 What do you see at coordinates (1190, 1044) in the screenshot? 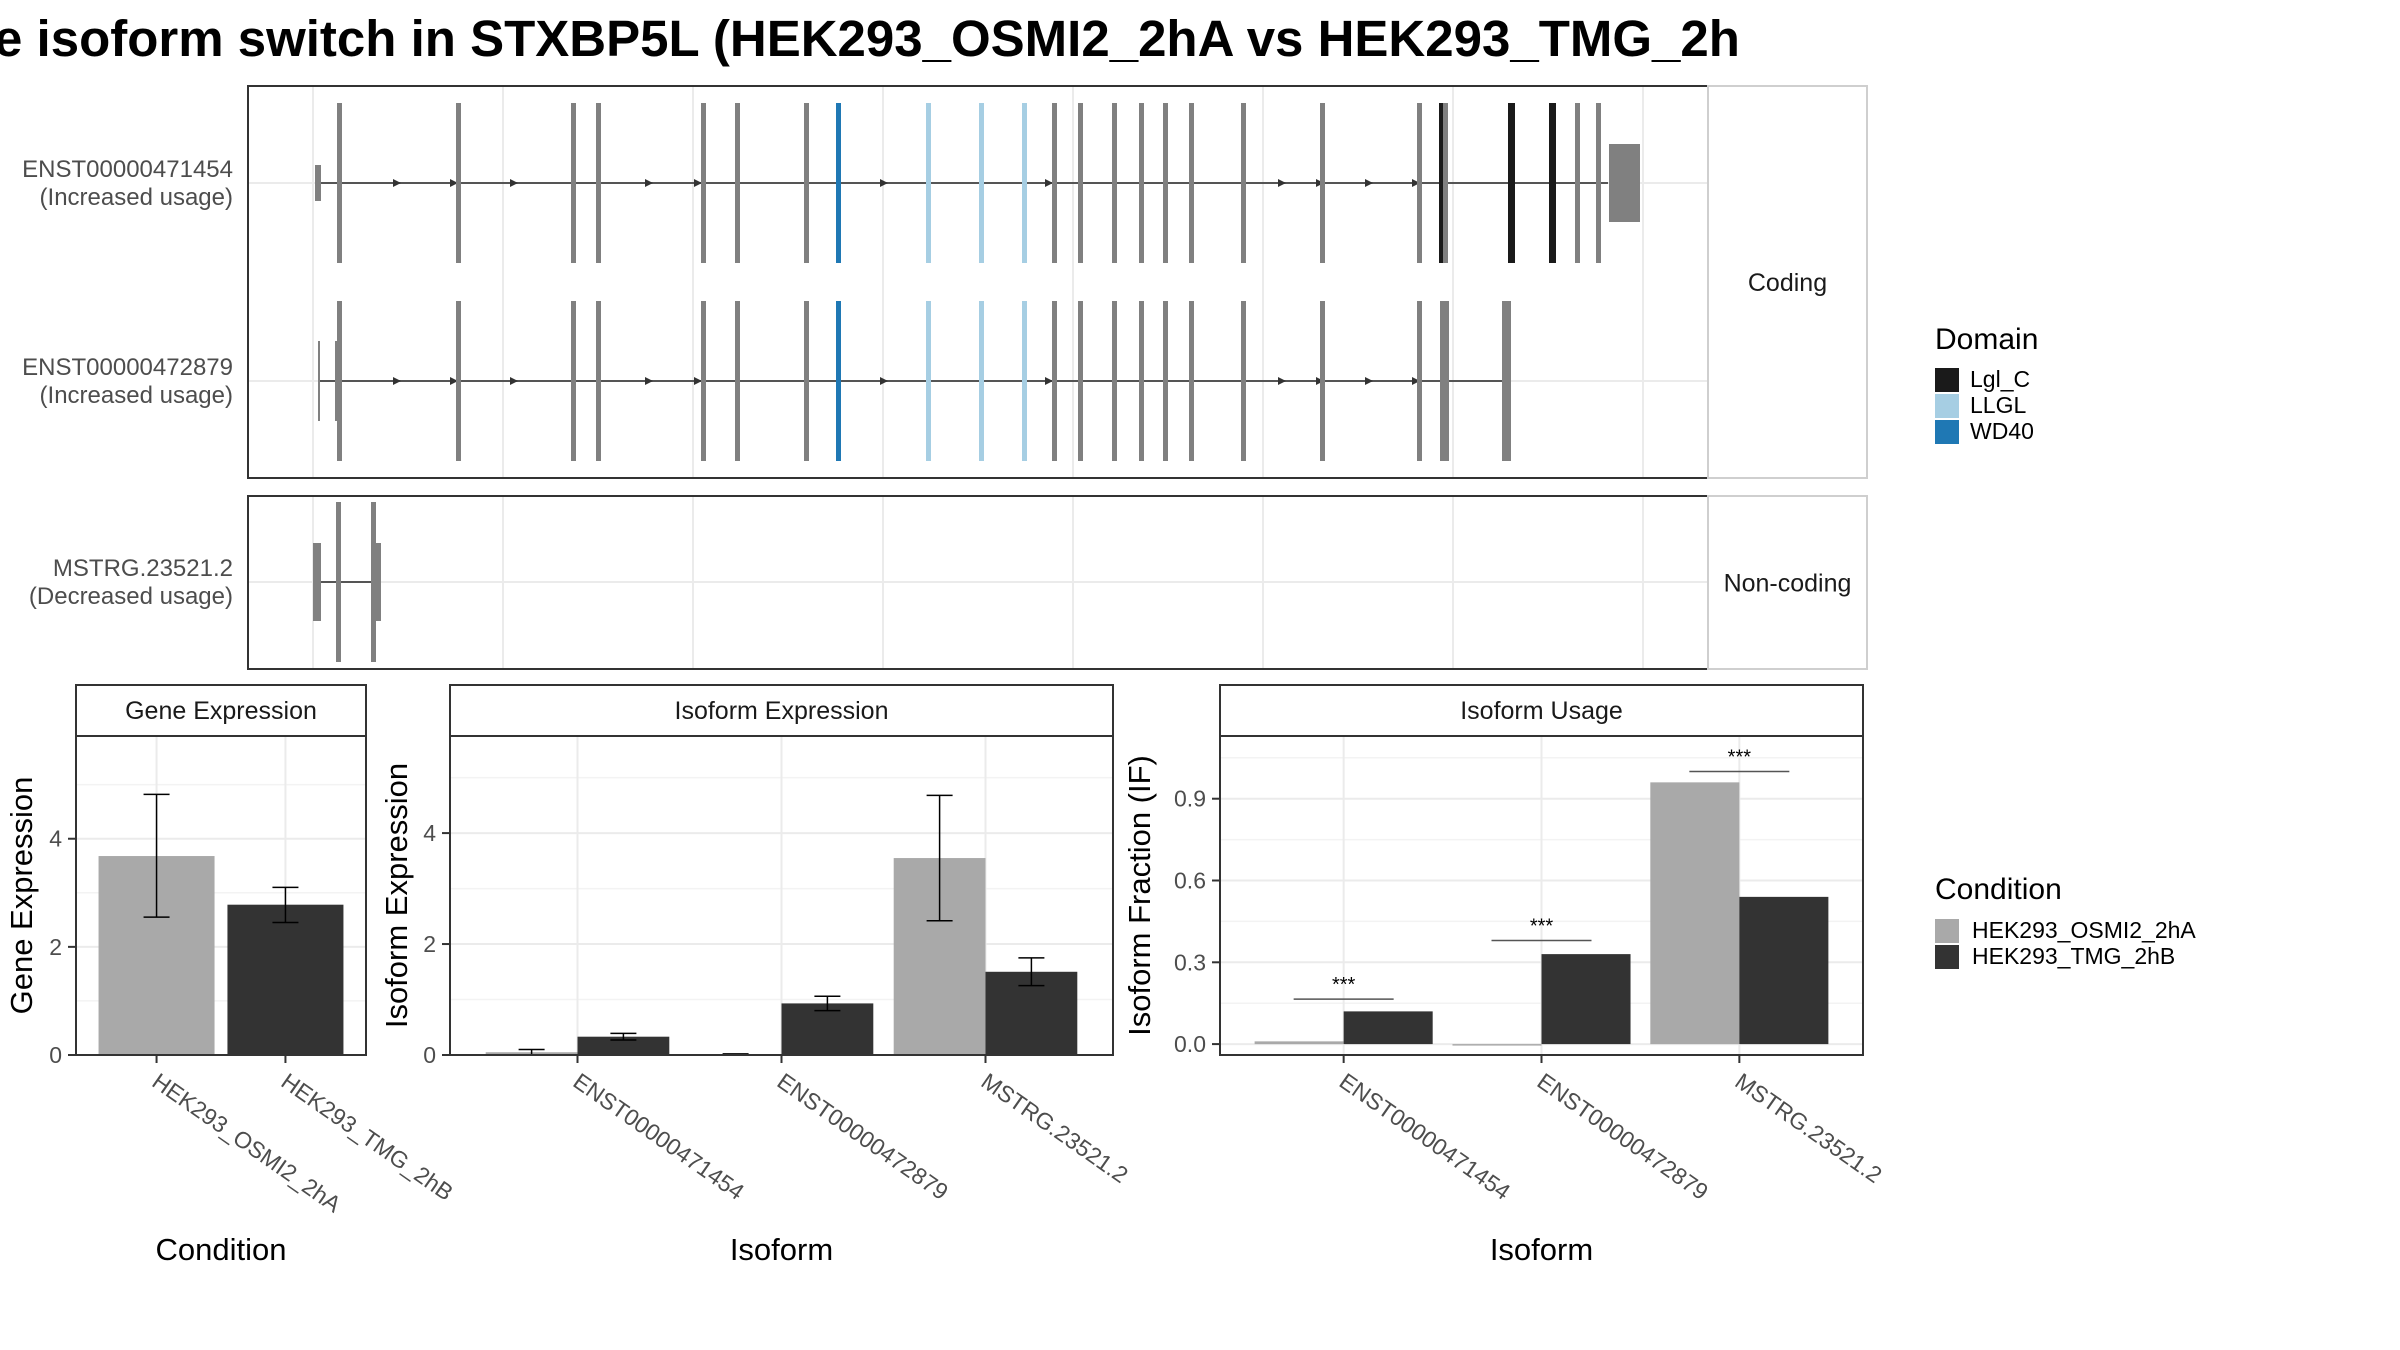
I see `y-tick-label: 0.0` at bounding box center [1190, 1044].